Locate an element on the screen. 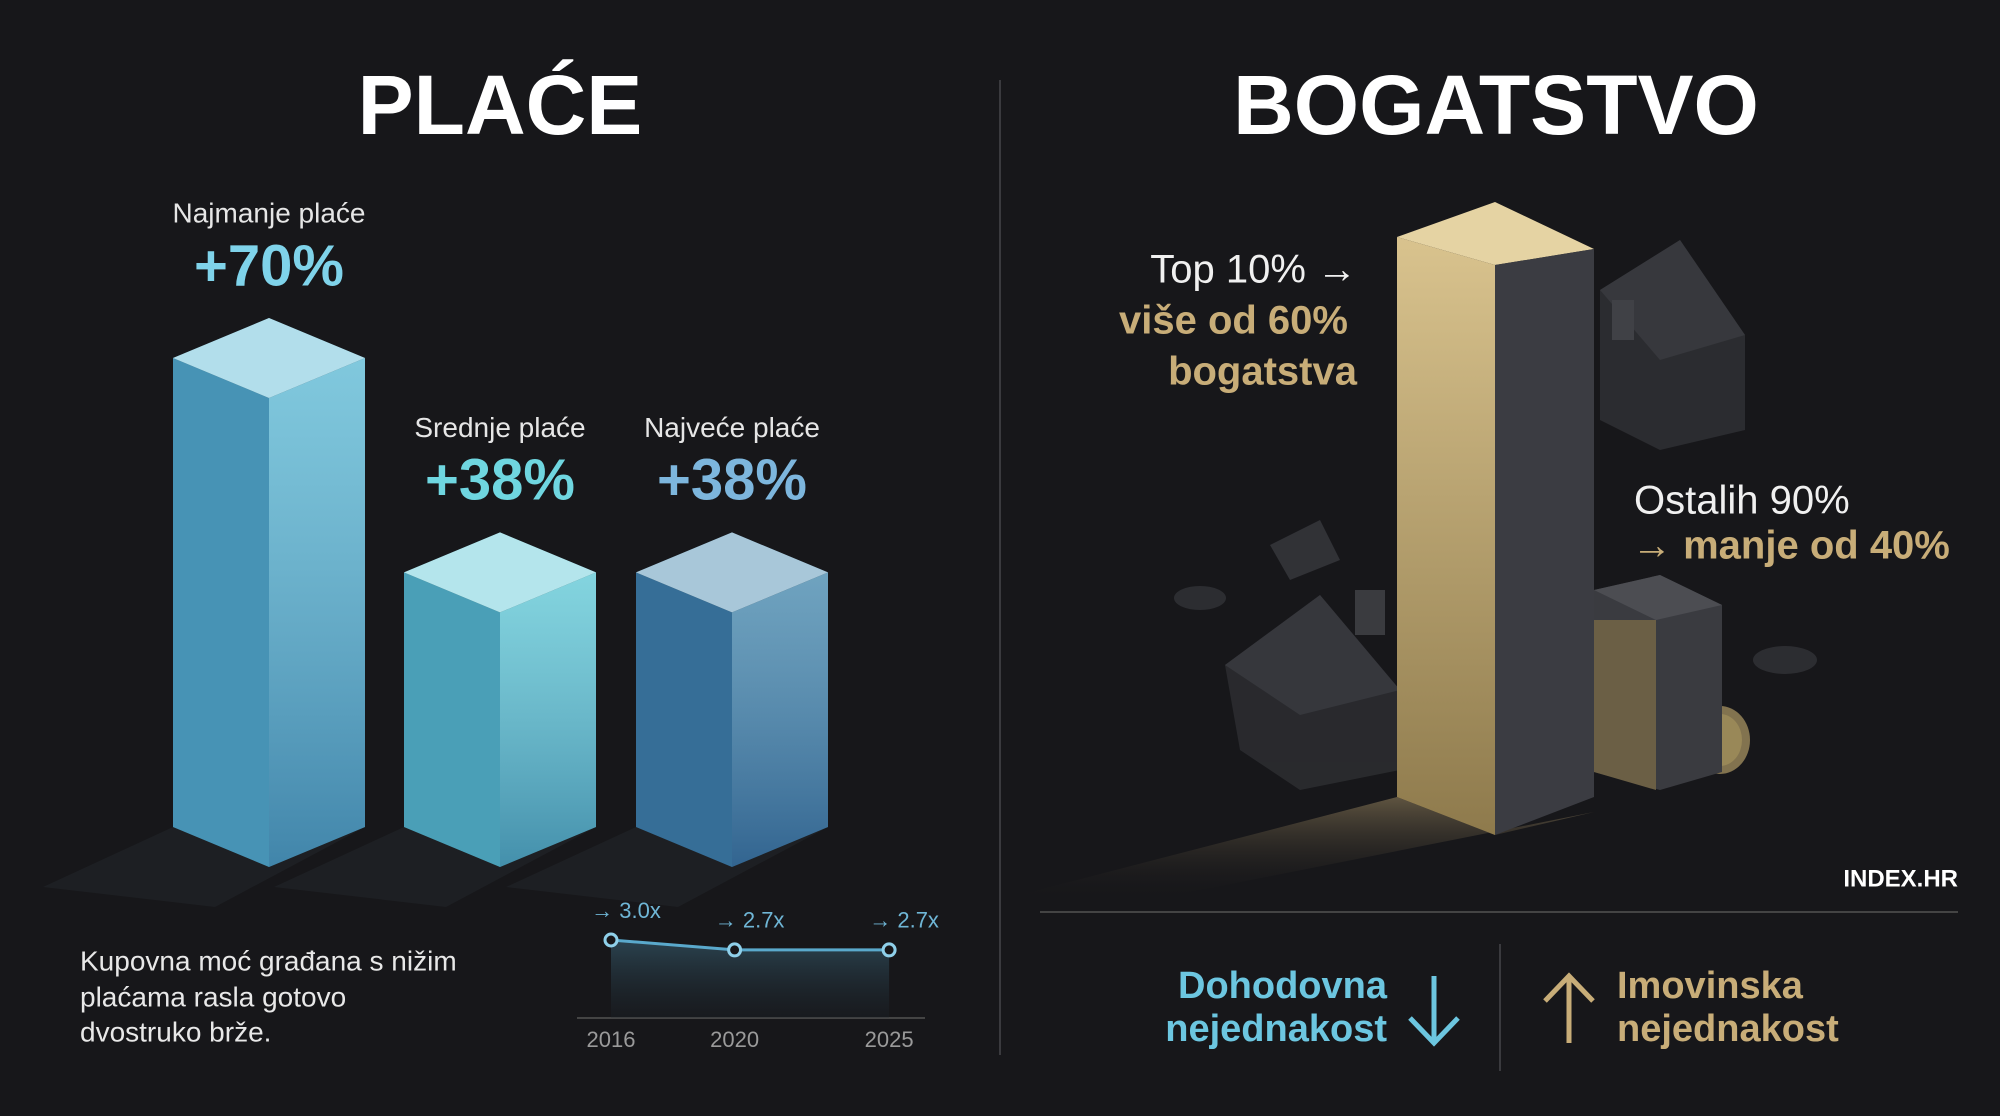 The width and height of the screenshot is (2000, 1116). top-label: bogatstva is located at coordinates (1263, 372).